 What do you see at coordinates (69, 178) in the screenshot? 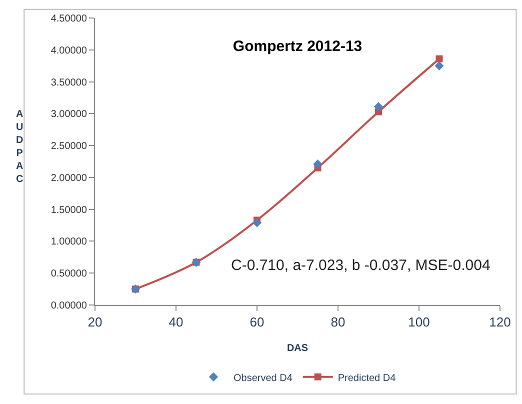
I see `y-tick-label: 2.00000` at bounding box center [69, 178].